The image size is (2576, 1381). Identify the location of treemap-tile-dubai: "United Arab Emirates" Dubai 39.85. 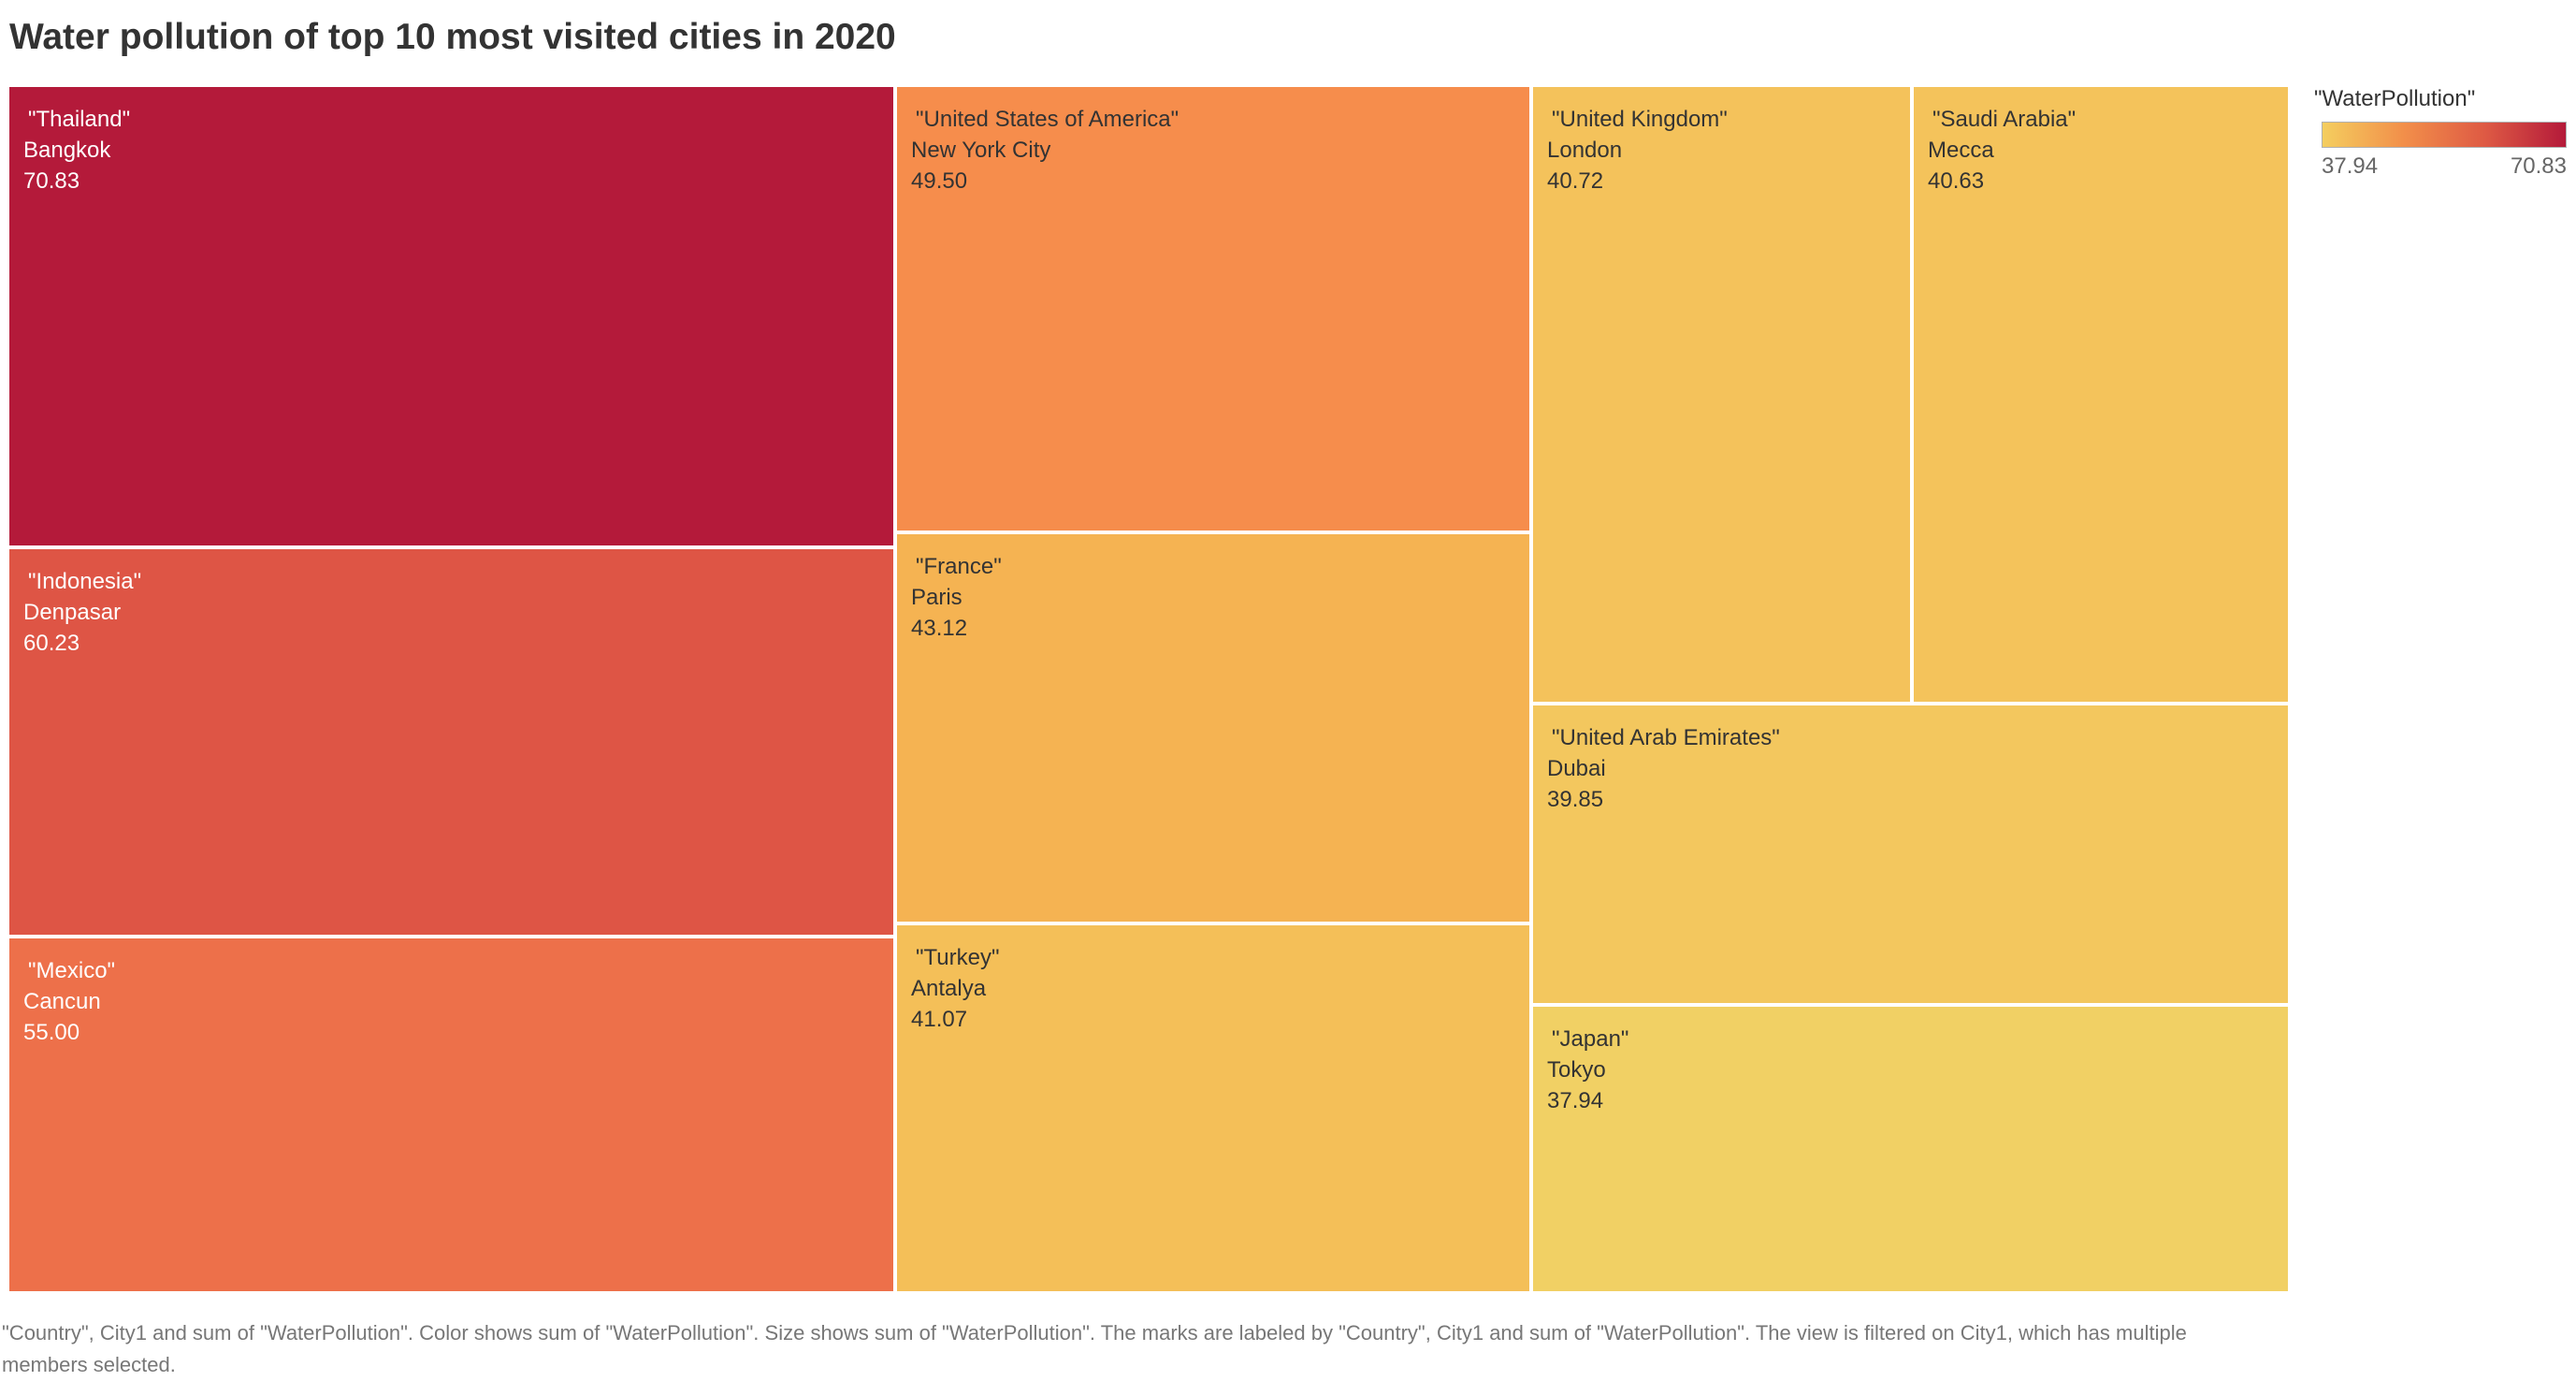
(1910, 854).